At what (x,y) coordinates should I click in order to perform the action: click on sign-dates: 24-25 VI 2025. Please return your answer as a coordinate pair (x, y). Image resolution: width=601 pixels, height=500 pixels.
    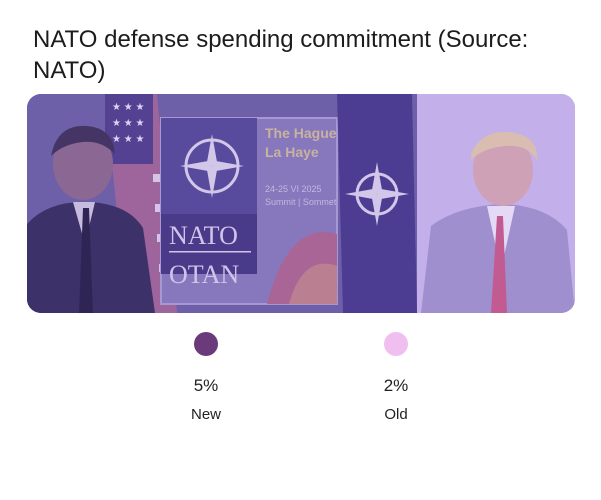
    Looking at the image, I should click on (293, 189).